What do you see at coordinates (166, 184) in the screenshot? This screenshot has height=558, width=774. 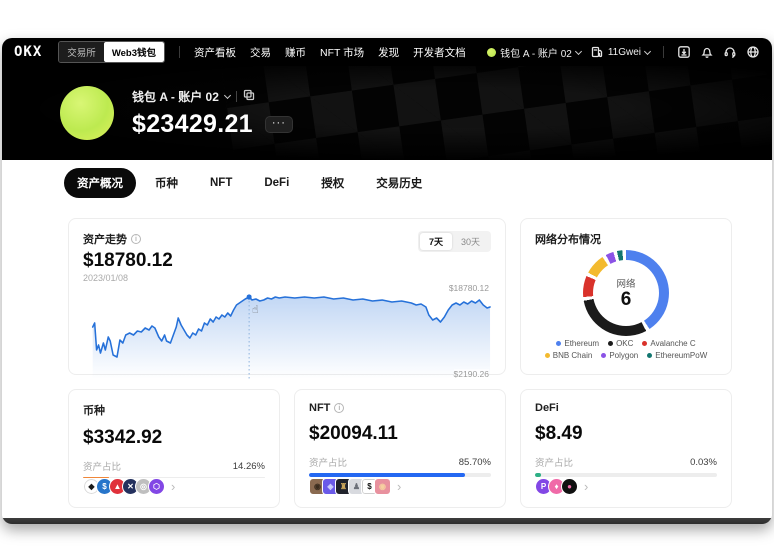 I see `tab-item: 币种` at bounding box center [166, 184].